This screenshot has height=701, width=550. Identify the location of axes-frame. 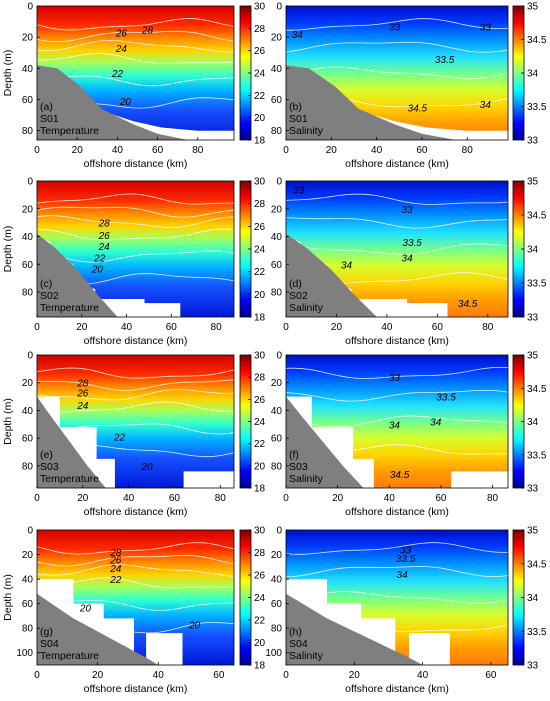
(135, 421).